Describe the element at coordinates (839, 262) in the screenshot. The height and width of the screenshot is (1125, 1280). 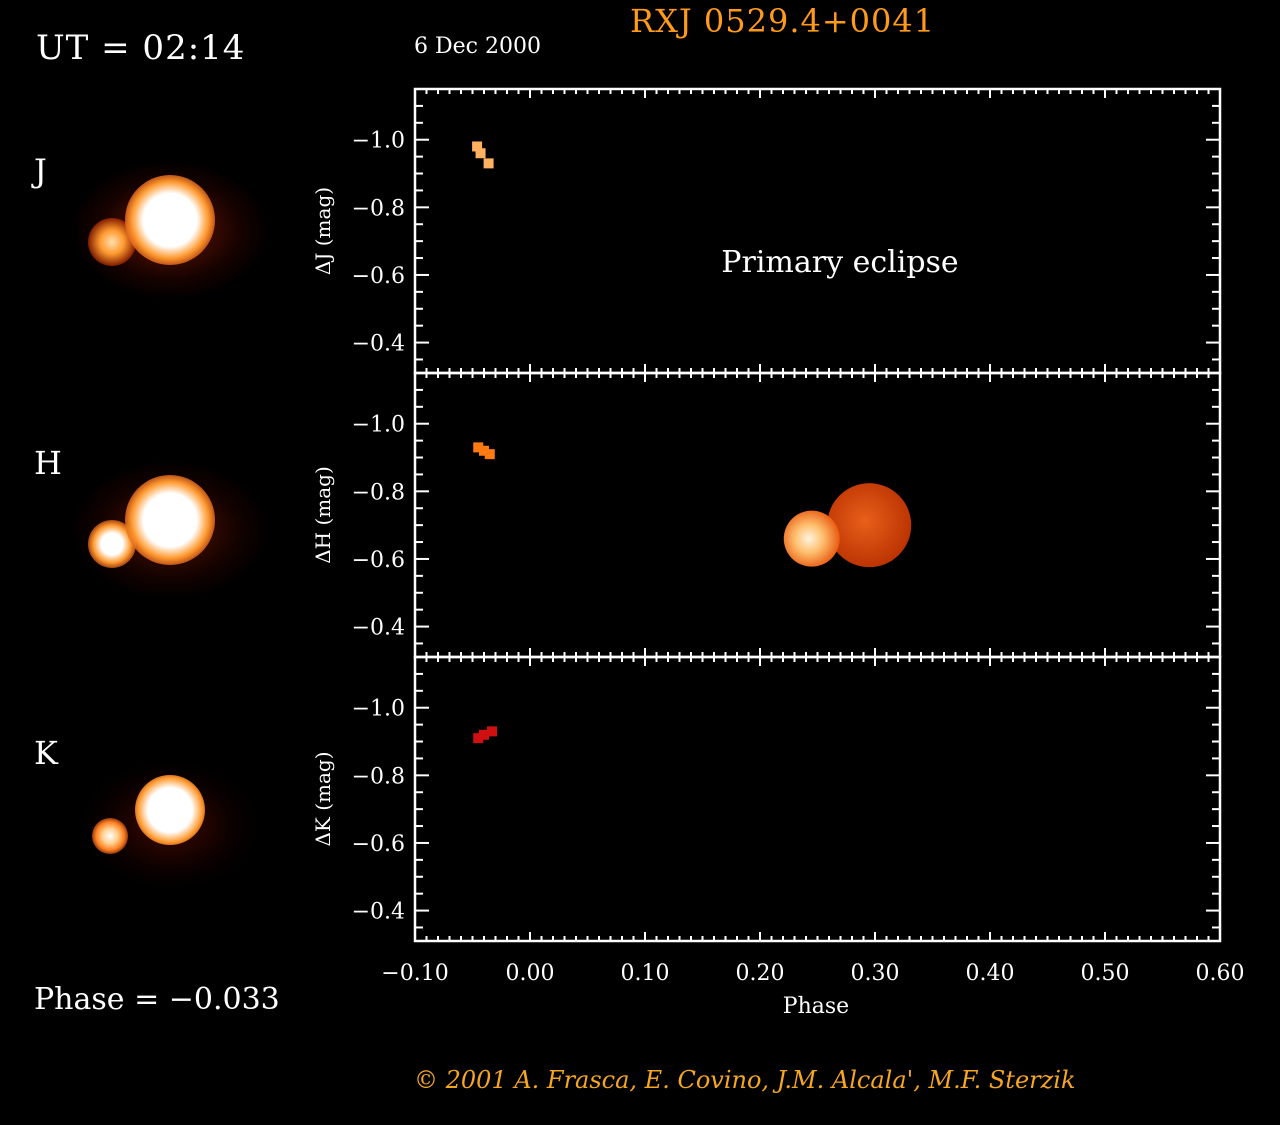
I see `primary-eclipse-annotation: Primary eclipse` at that location.